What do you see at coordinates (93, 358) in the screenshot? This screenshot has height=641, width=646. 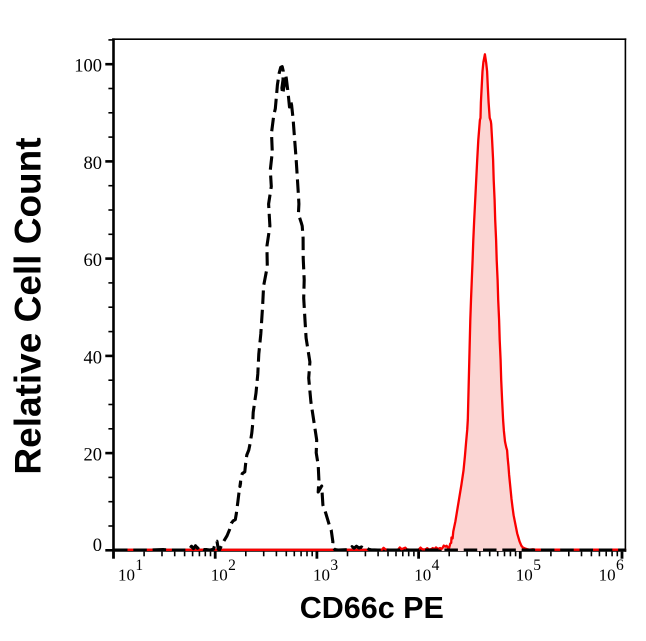 I see `svg-text: 40` at bounding box center [93, 358].